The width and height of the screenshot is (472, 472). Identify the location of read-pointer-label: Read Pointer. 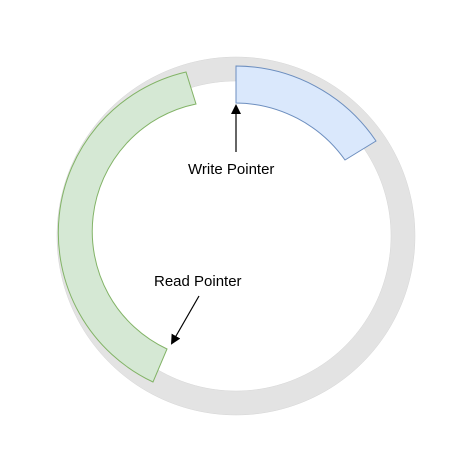
(198, 281).